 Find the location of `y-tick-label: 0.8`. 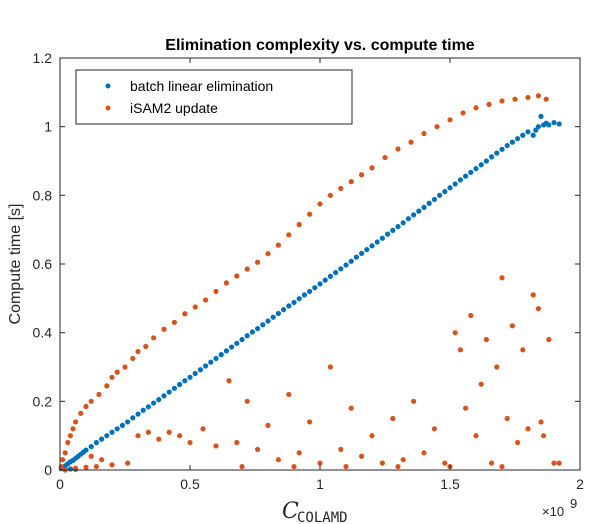

y-tick-label: 0.8 is located at coordinates (43, 195).